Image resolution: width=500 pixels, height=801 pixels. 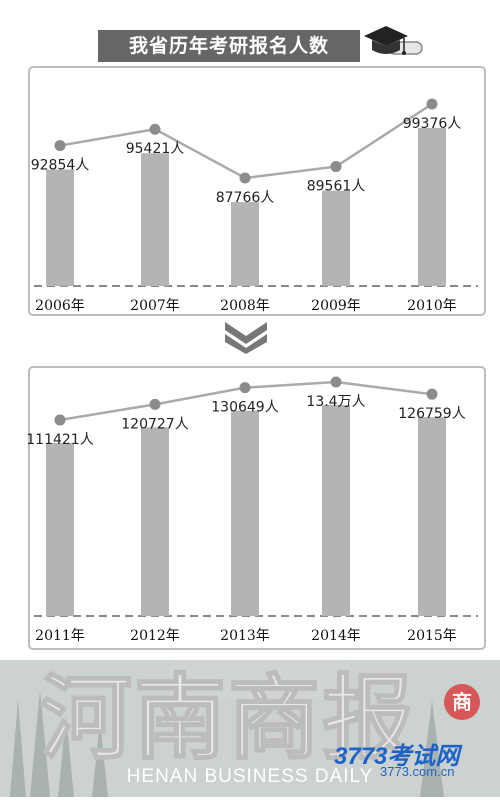 I want to click on site-logo: 3773考试网, so click(x=397, y=756).